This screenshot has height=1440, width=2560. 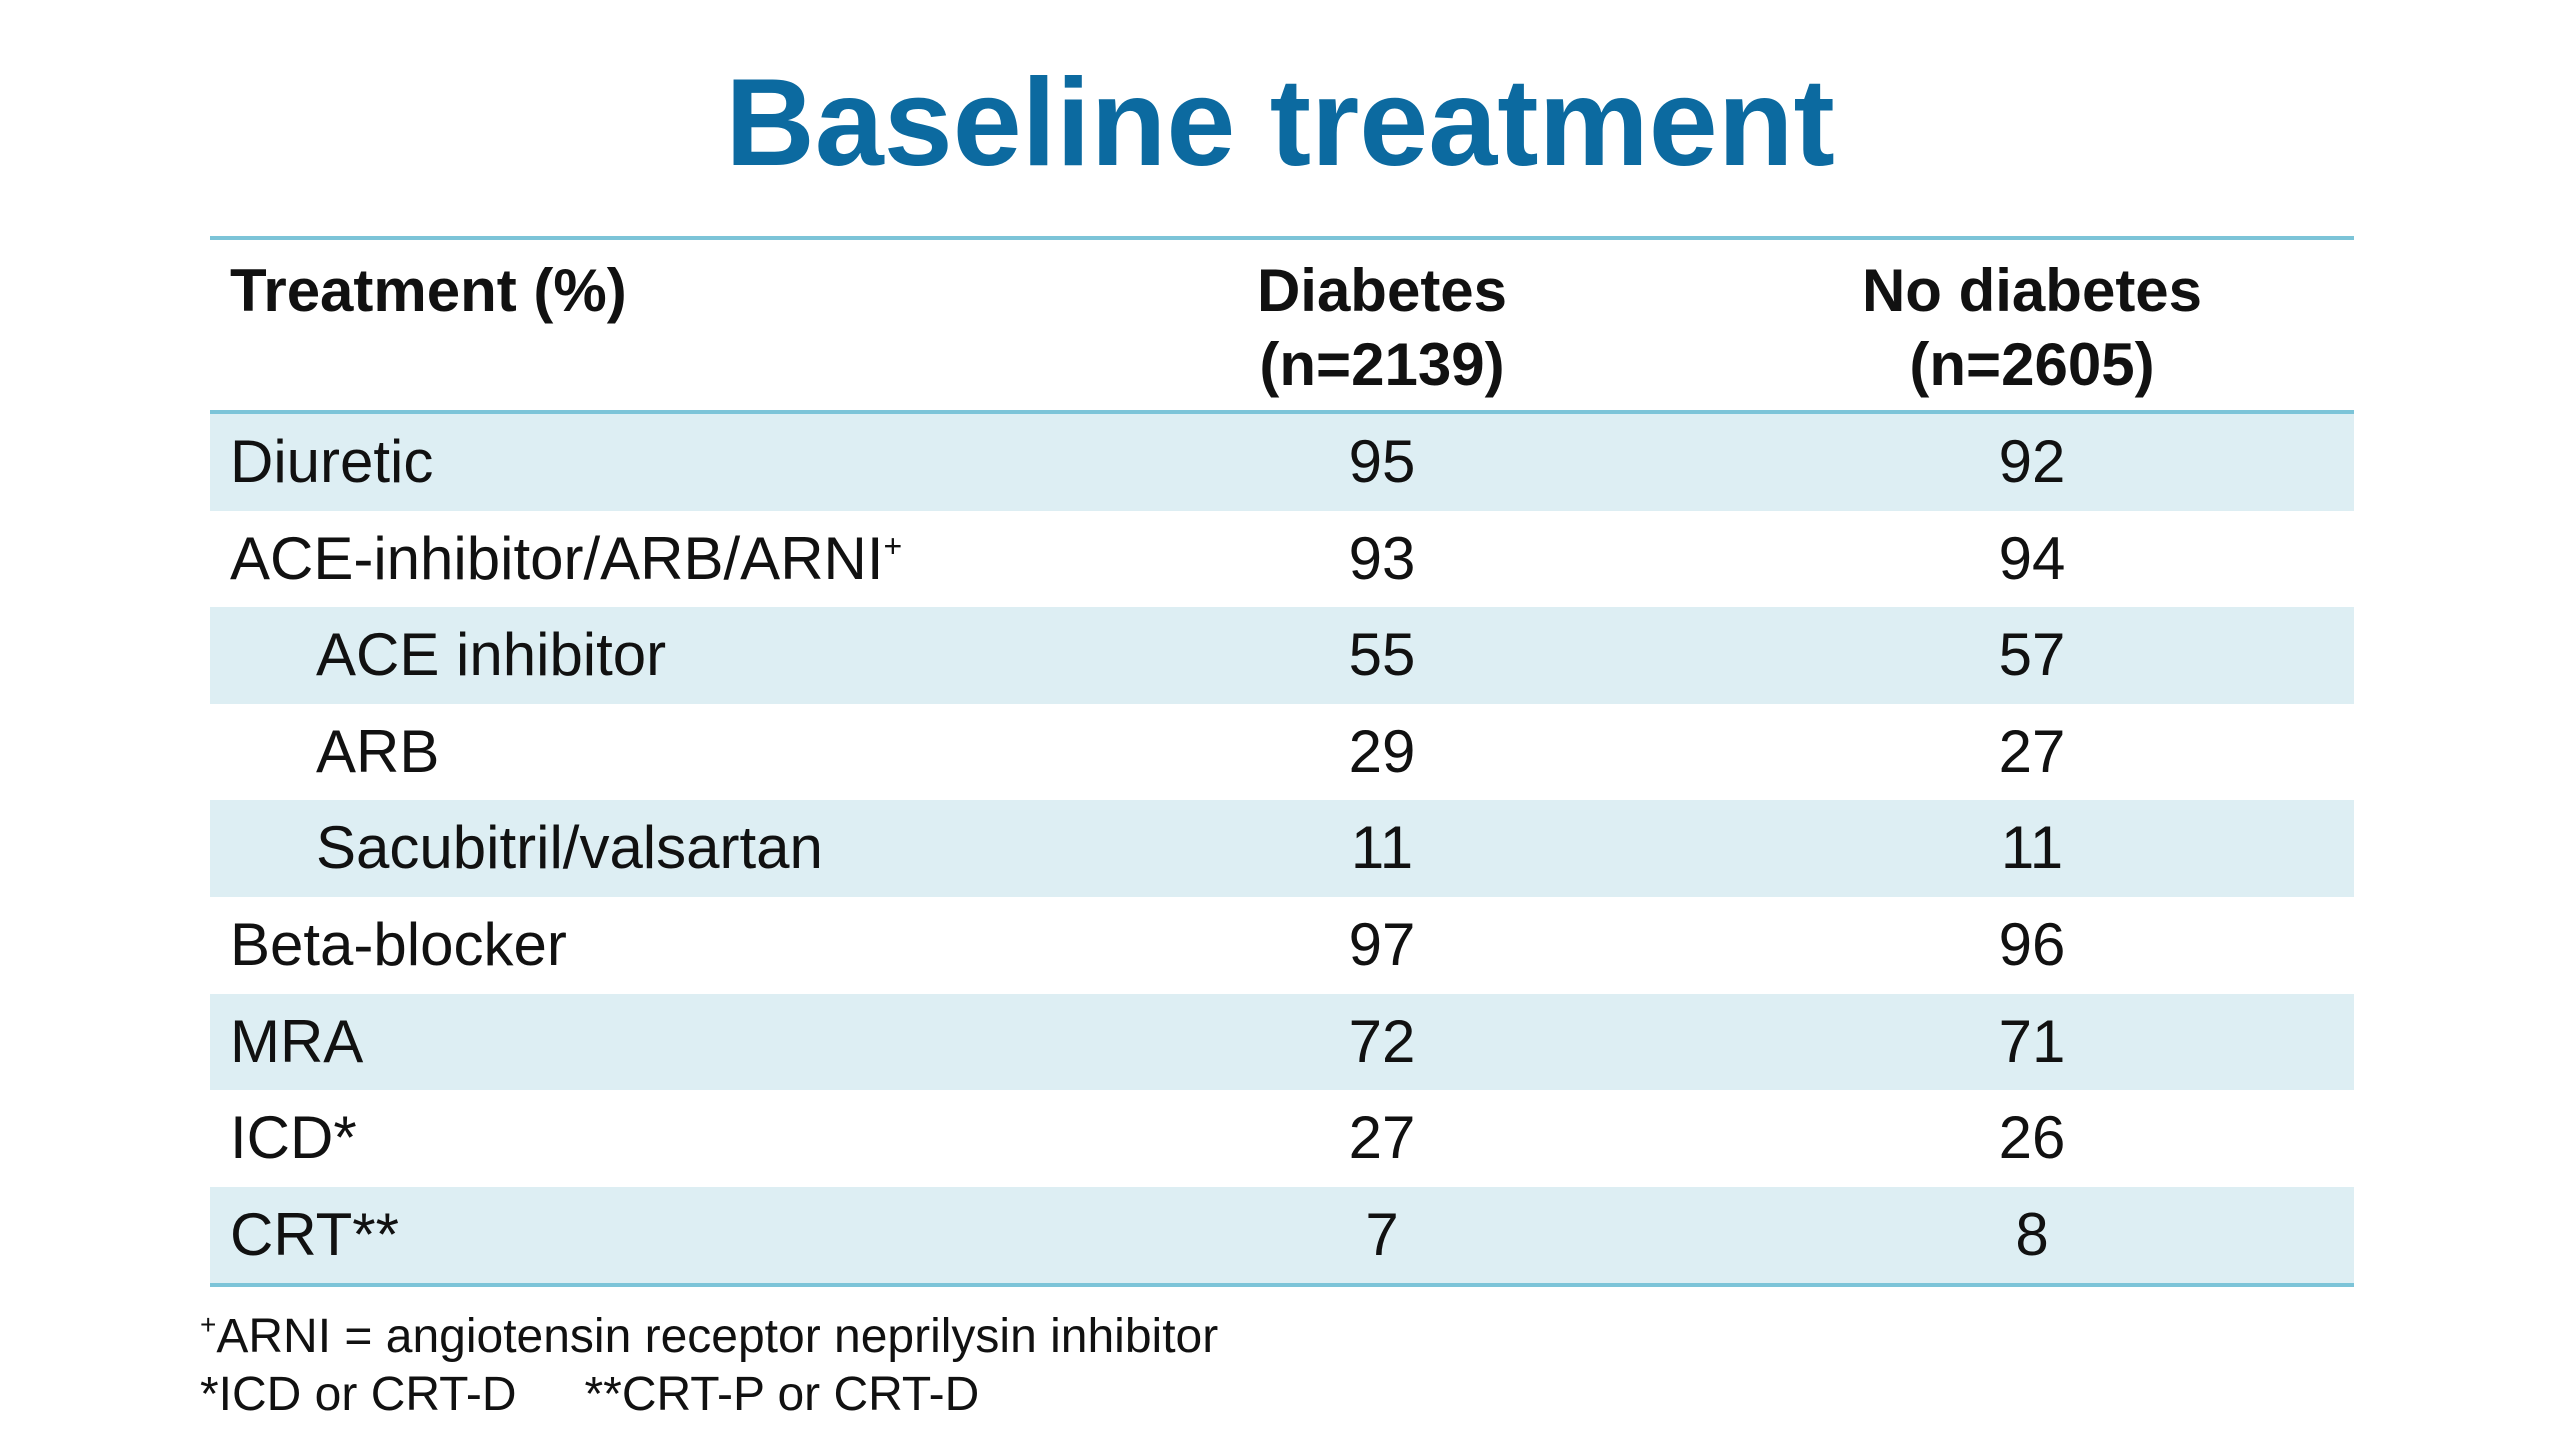 I want to click on no-diabetes-value: 92, so click(x=2032, y=461).